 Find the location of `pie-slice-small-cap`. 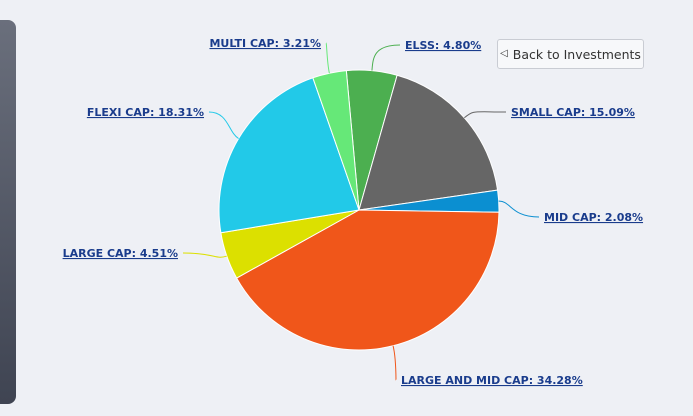

pie-slice-small-cap is located at coordinates (428, 142).